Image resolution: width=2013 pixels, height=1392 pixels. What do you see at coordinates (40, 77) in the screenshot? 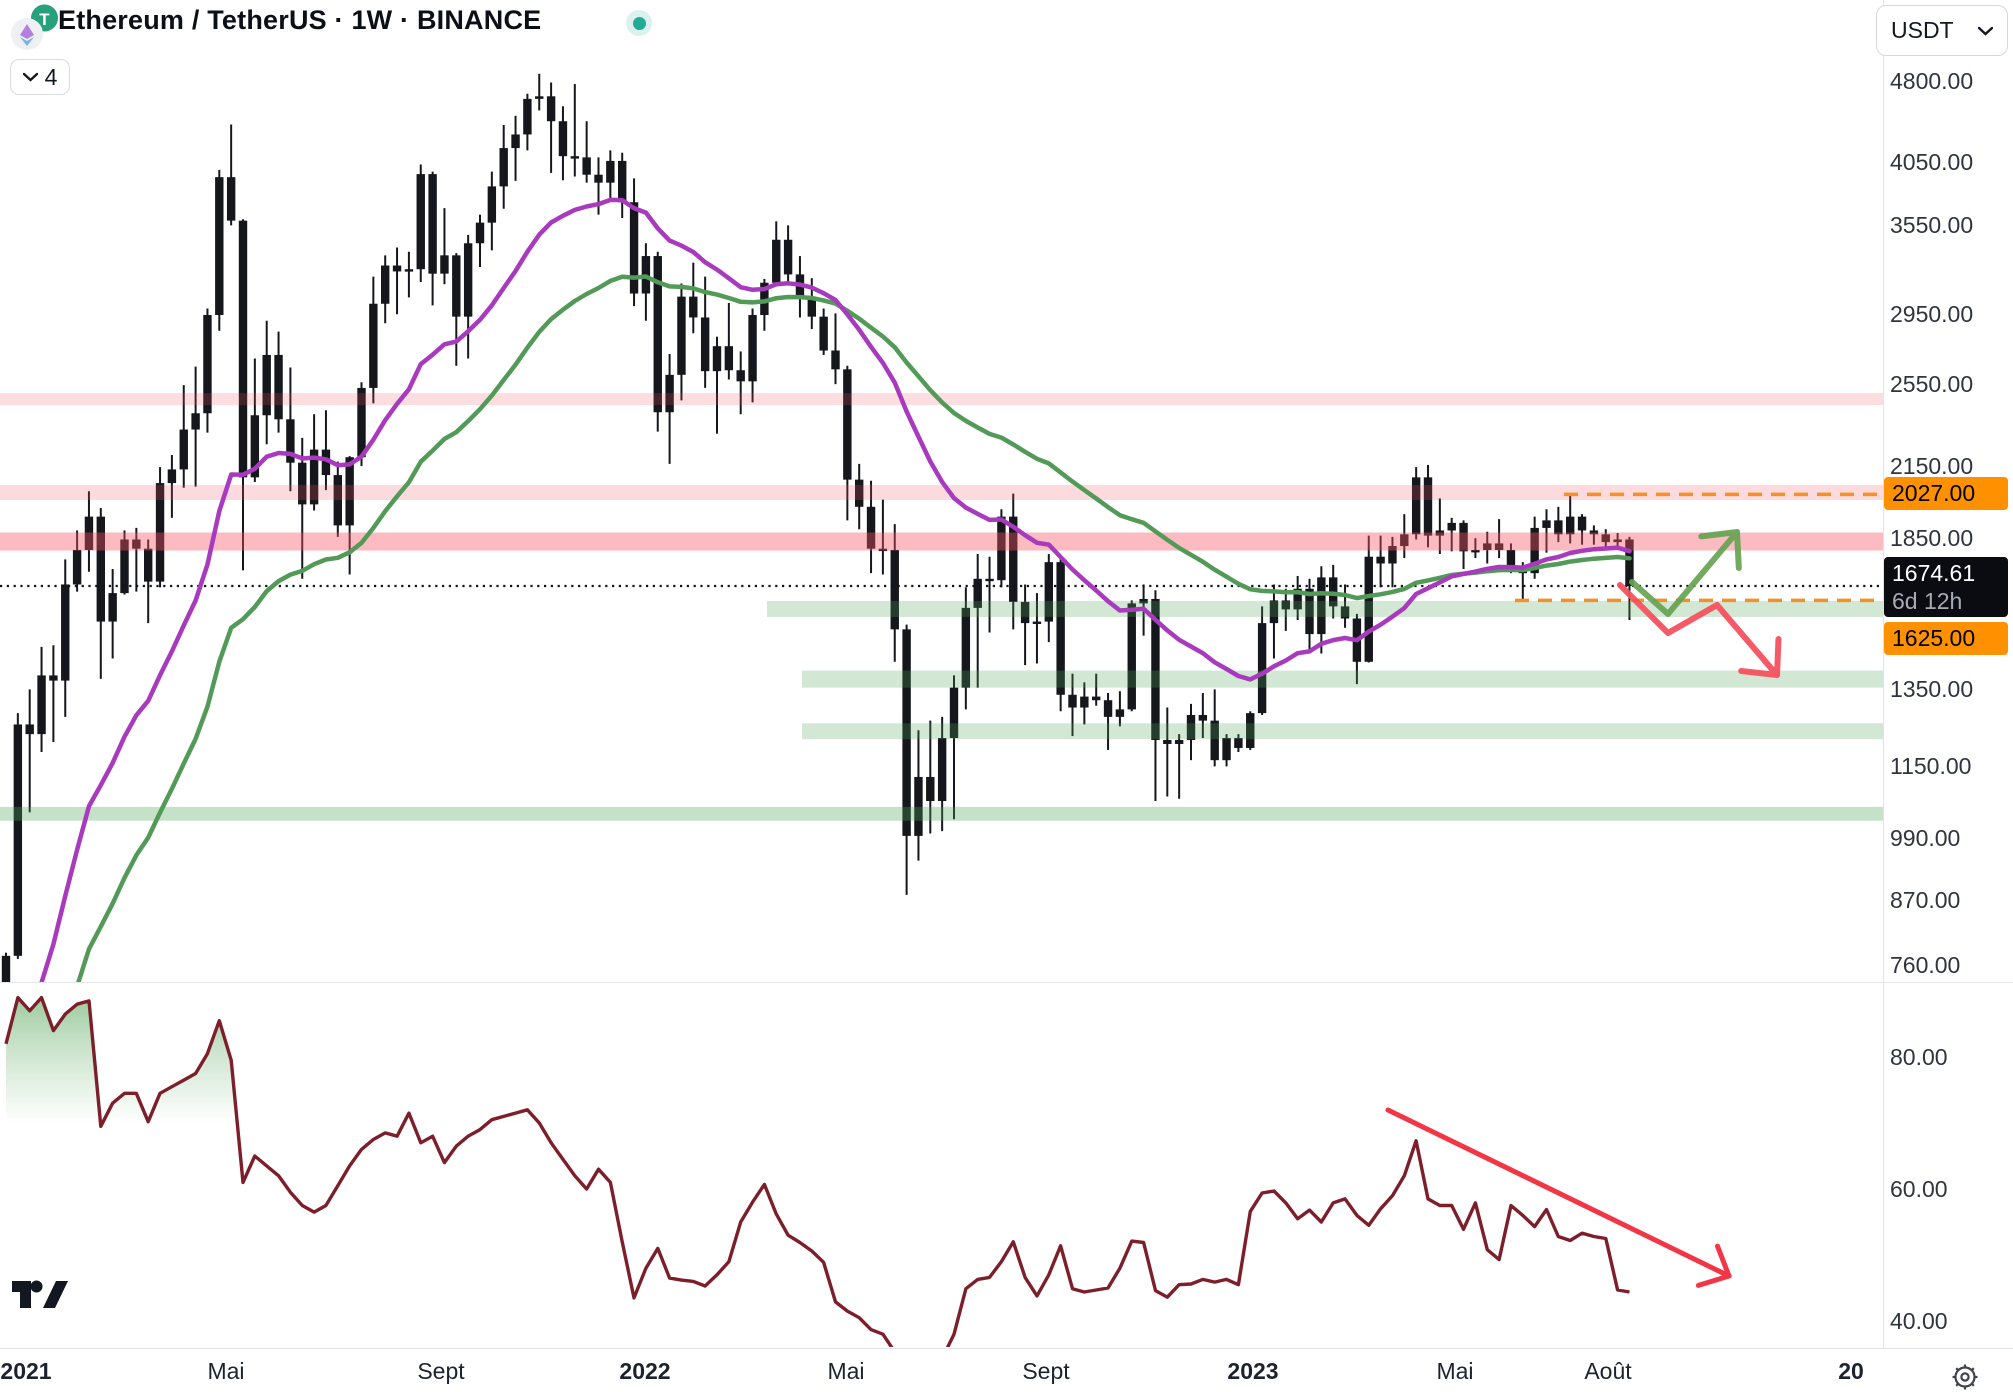
I see `indicators-collapse-button: 4` at bounding box center [40, 77].